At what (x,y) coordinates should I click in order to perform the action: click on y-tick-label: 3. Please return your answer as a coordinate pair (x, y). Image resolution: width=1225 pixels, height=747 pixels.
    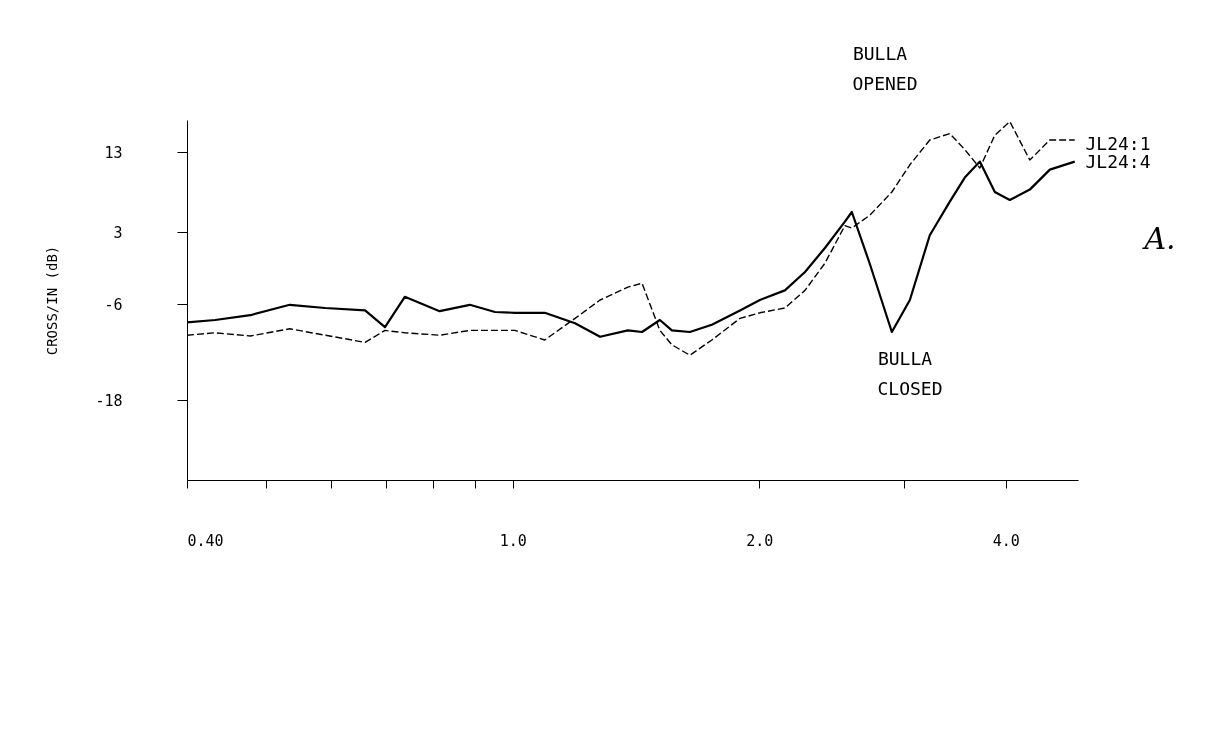
    Looking at the image, I should click on (118, 232).